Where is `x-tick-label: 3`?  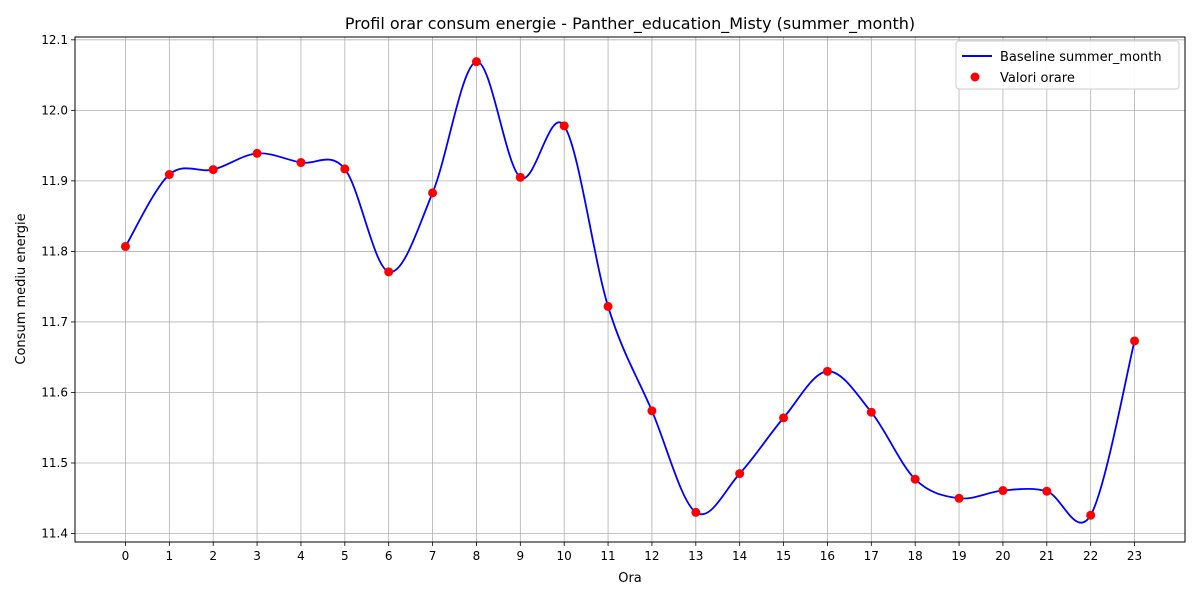
x-tick-label: 3 is located at coordinates (257, 556).